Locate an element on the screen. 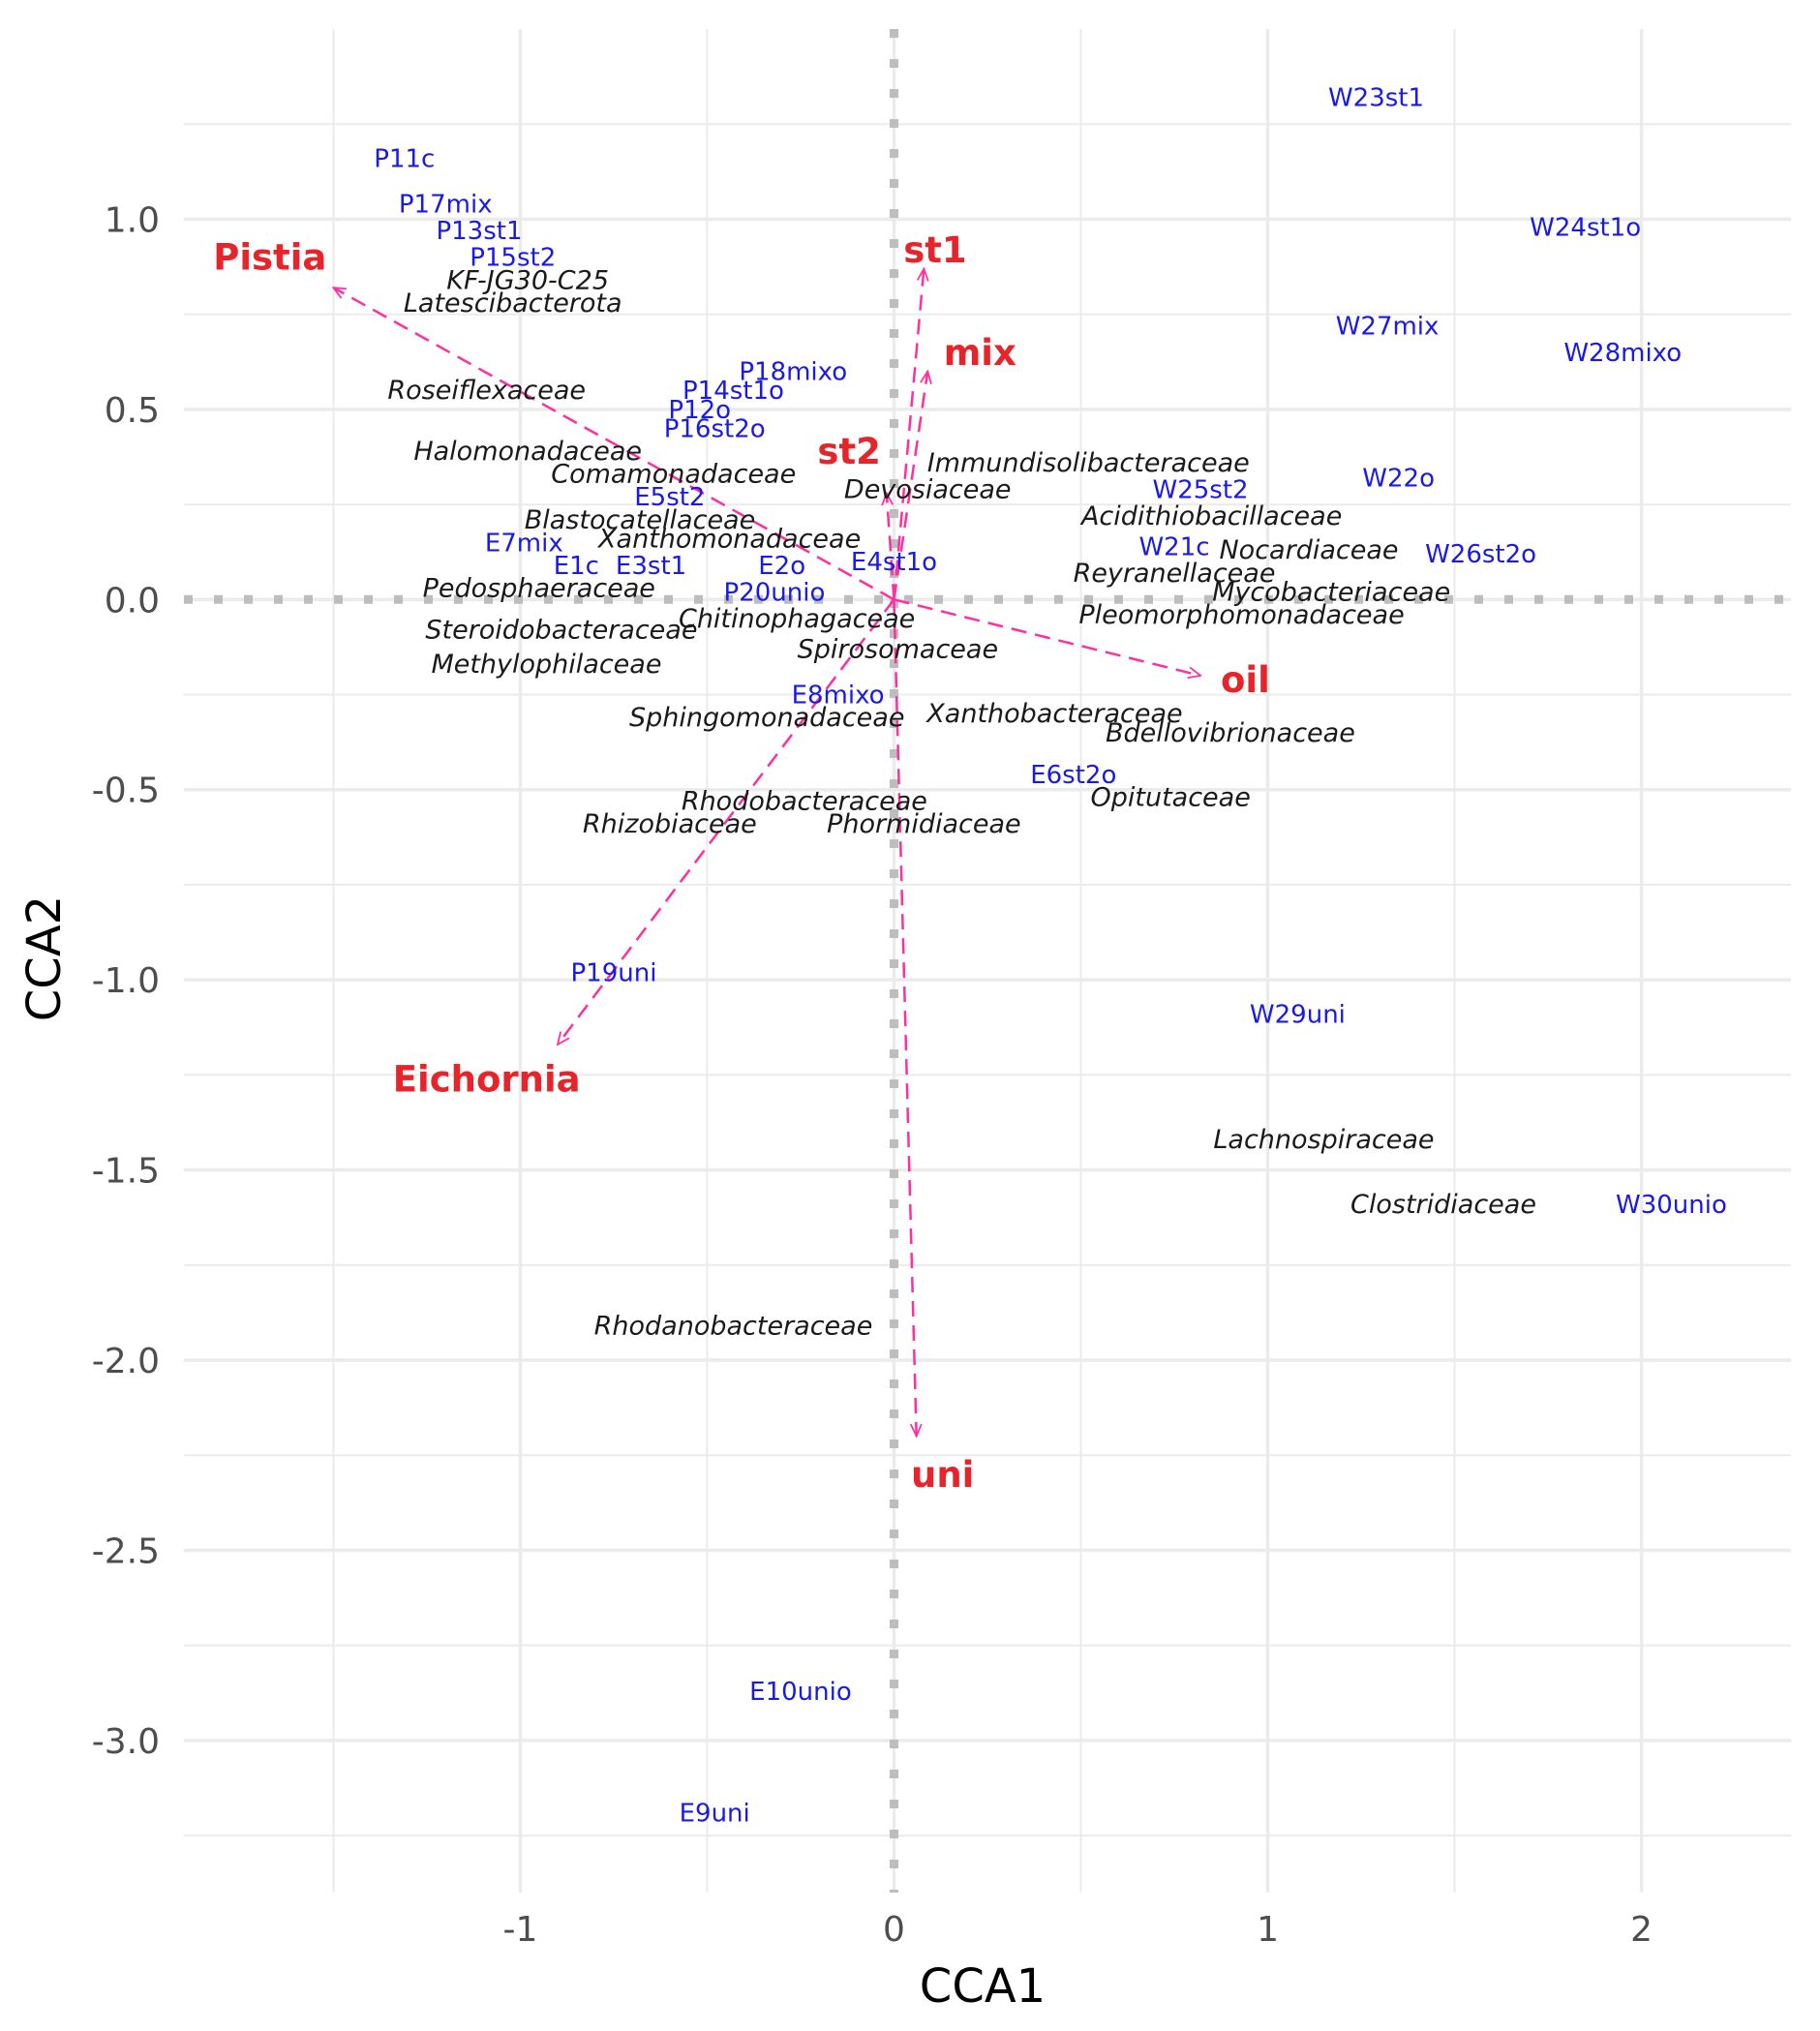 The image size is (1820, 2031). vector-arrow-mix is located at coordinates (910, 486).